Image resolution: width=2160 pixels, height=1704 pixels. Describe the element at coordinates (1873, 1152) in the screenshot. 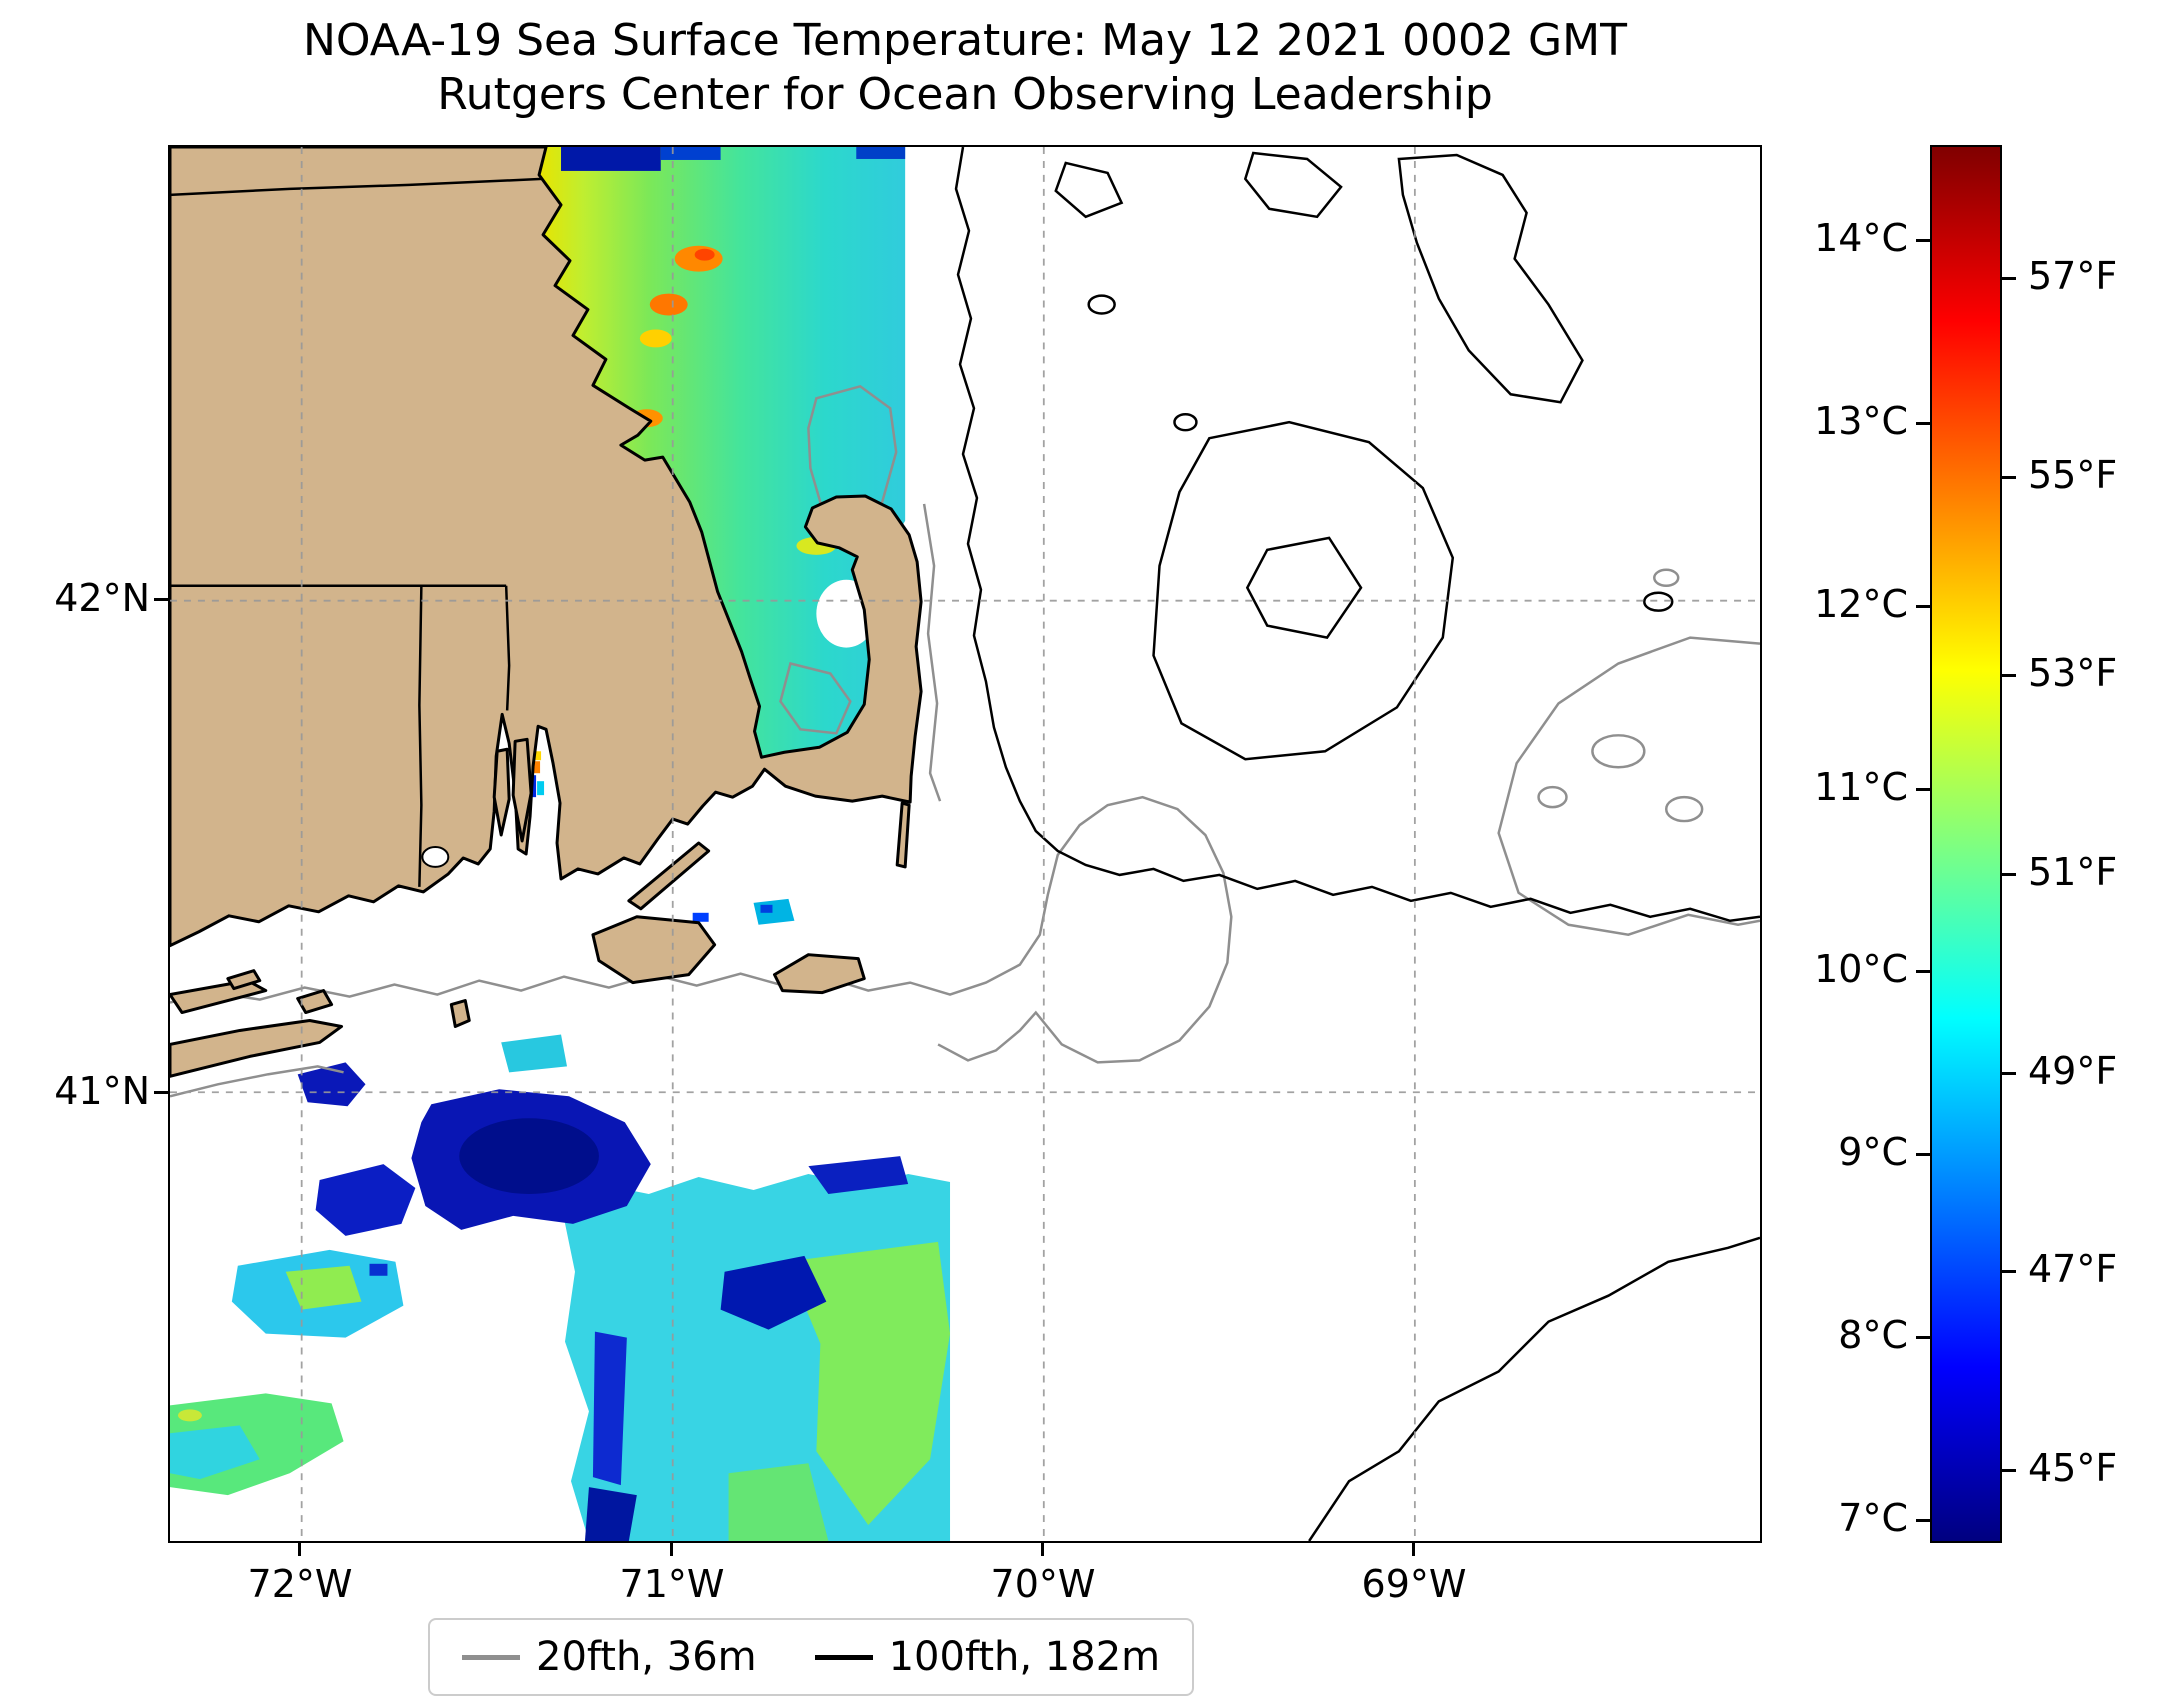

I see `colorbar-label-celsius: 9°C` at that location.